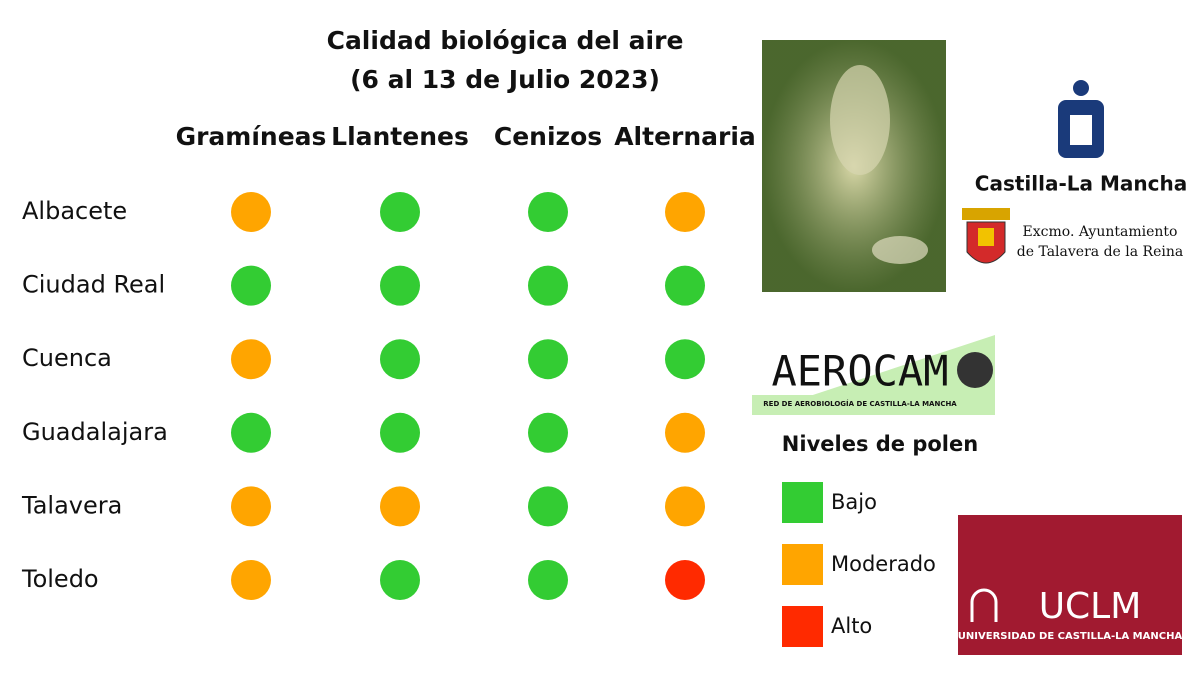 The width and height of the screenshot is (1200, 683). What do you see at coordinates (71, 505) in the screenshot?
I see `city-label: Talavera` at bounding box center [71, 505].